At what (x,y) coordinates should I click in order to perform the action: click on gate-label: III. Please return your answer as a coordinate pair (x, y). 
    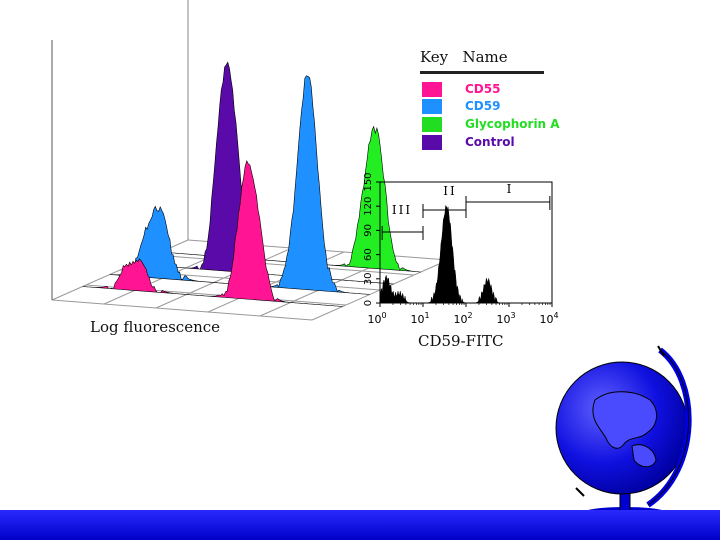
    Looking at the image, I should click on (402, 210).